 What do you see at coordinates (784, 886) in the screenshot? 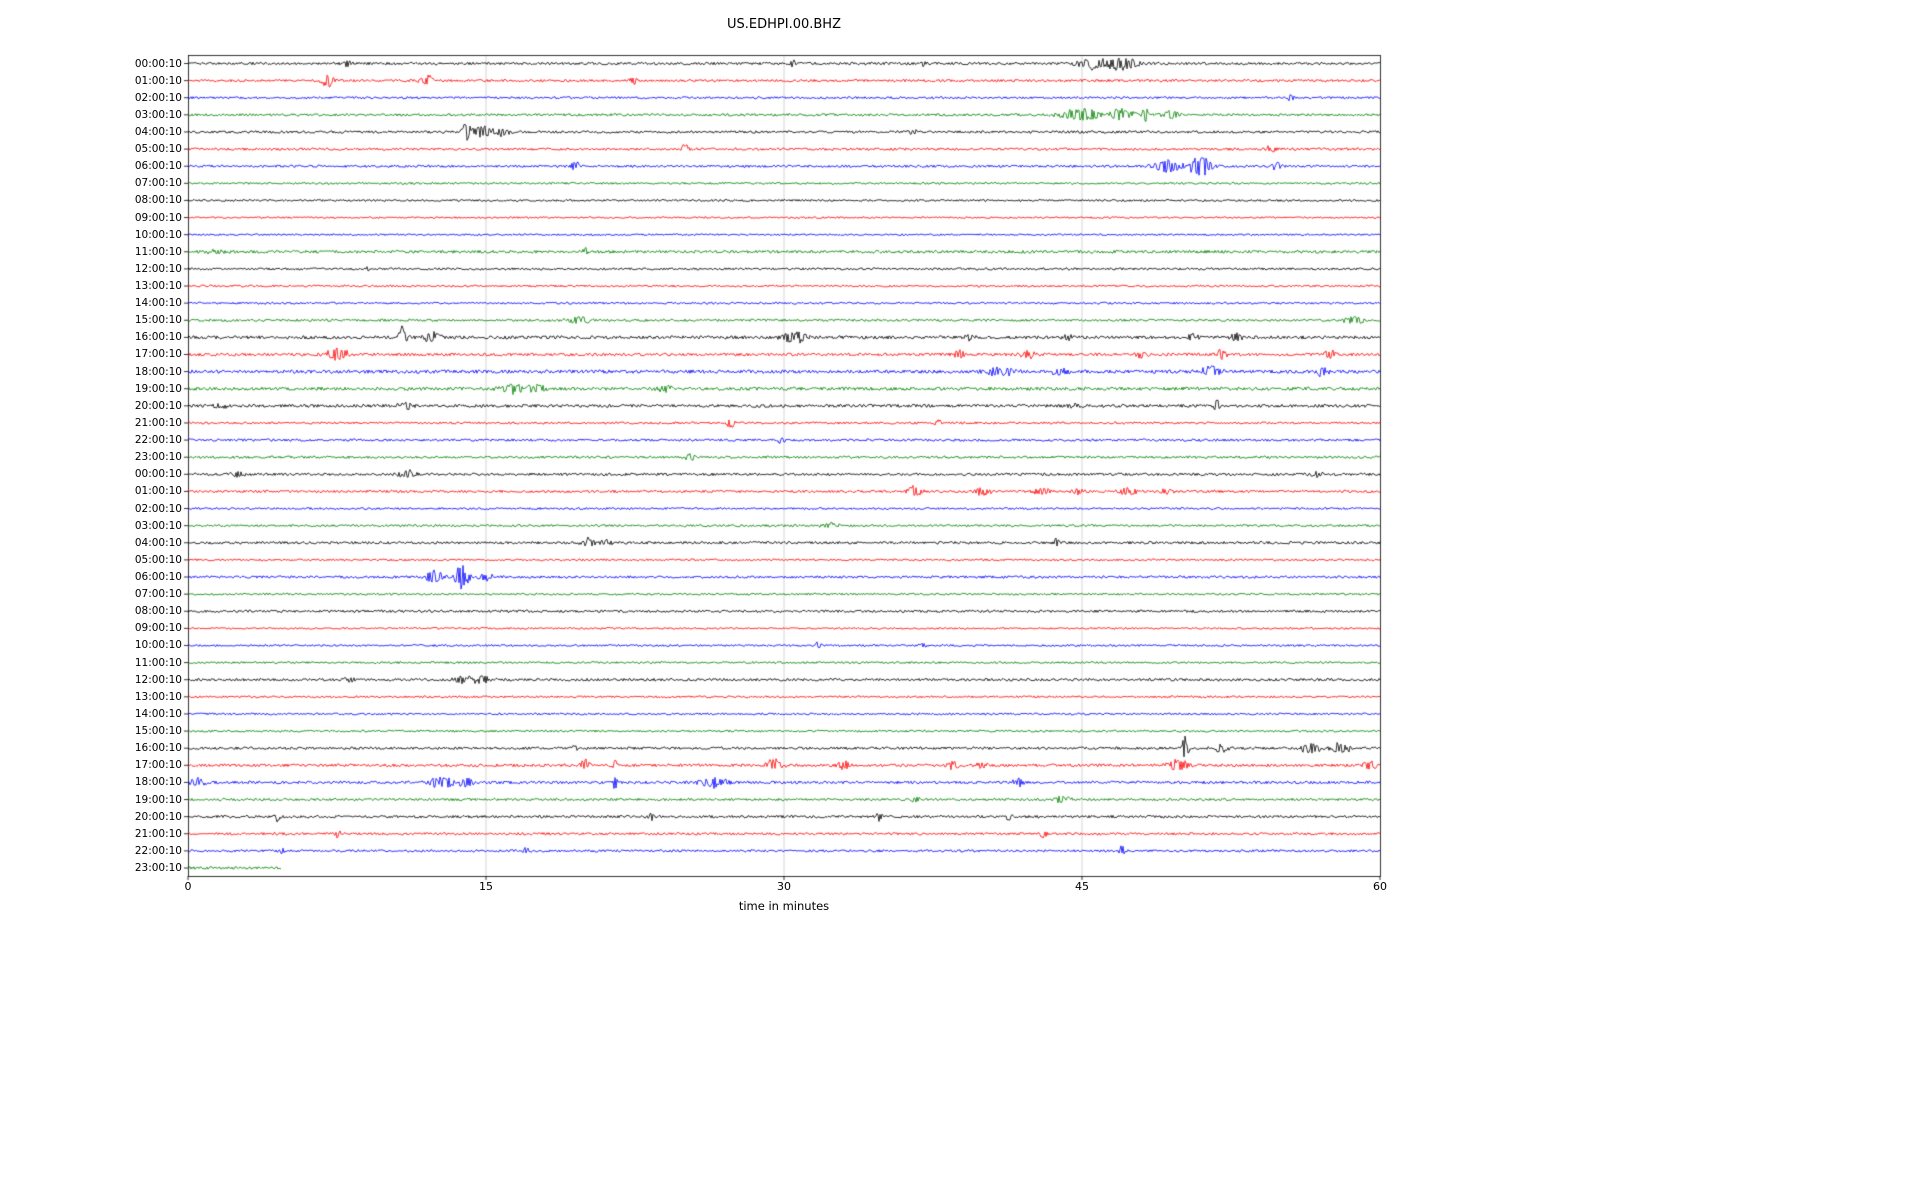
I see `x-tick-label: 30` at bounding box center [784, 886].